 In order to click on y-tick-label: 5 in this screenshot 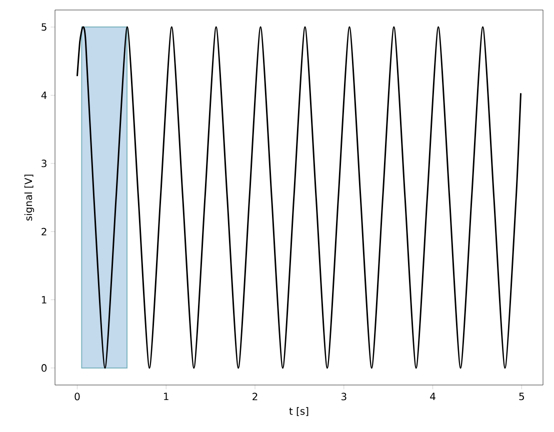, I will do `click(44, 27)`.